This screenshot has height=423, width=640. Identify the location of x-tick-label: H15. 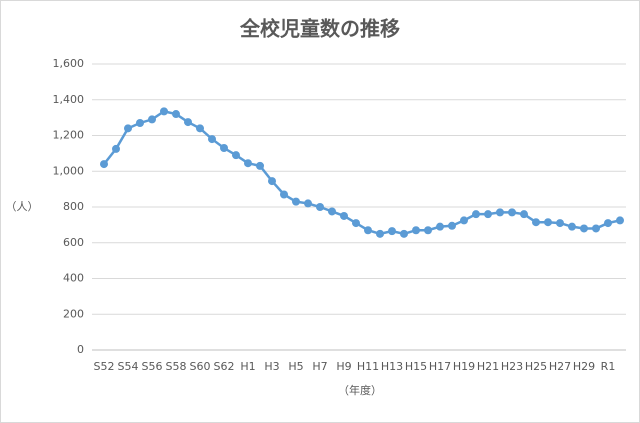
(416, 366).